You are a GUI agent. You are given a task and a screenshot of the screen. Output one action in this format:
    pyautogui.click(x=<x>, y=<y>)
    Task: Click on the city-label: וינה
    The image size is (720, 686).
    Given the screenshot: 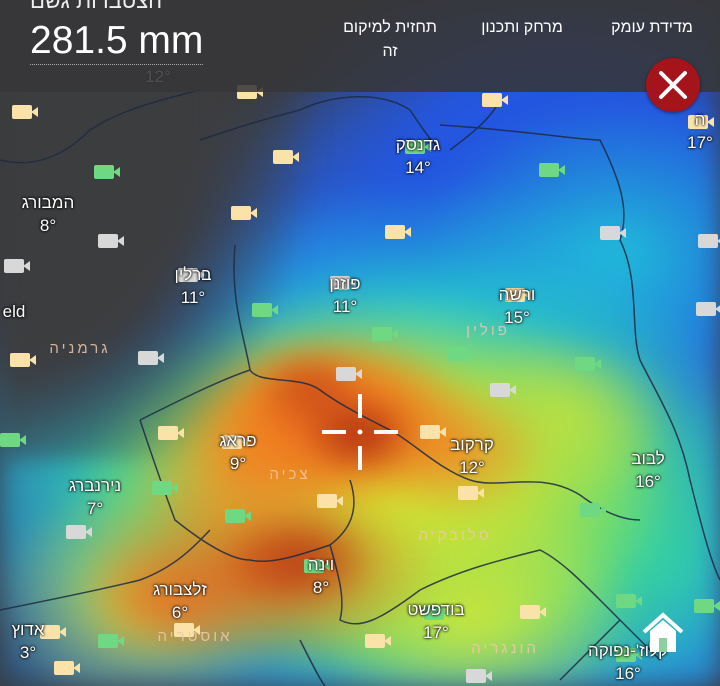 What is the action you would take?
    pyautogui.click(x=321, y=564)
    